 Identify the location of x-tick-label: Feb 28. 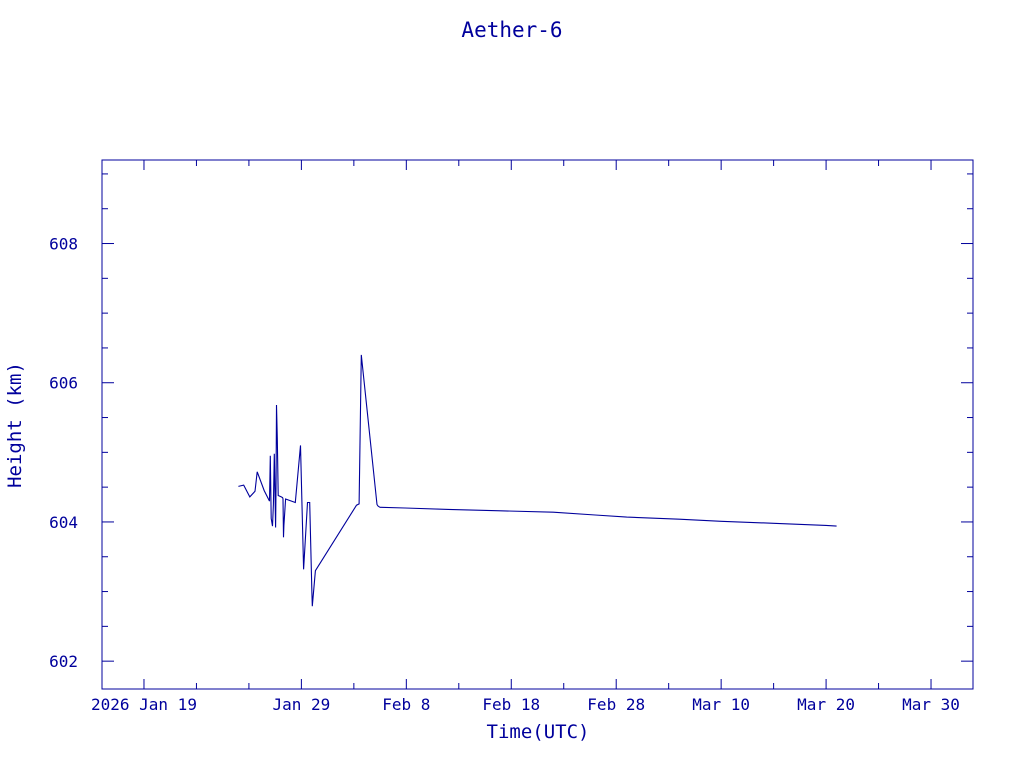
(616, 704).